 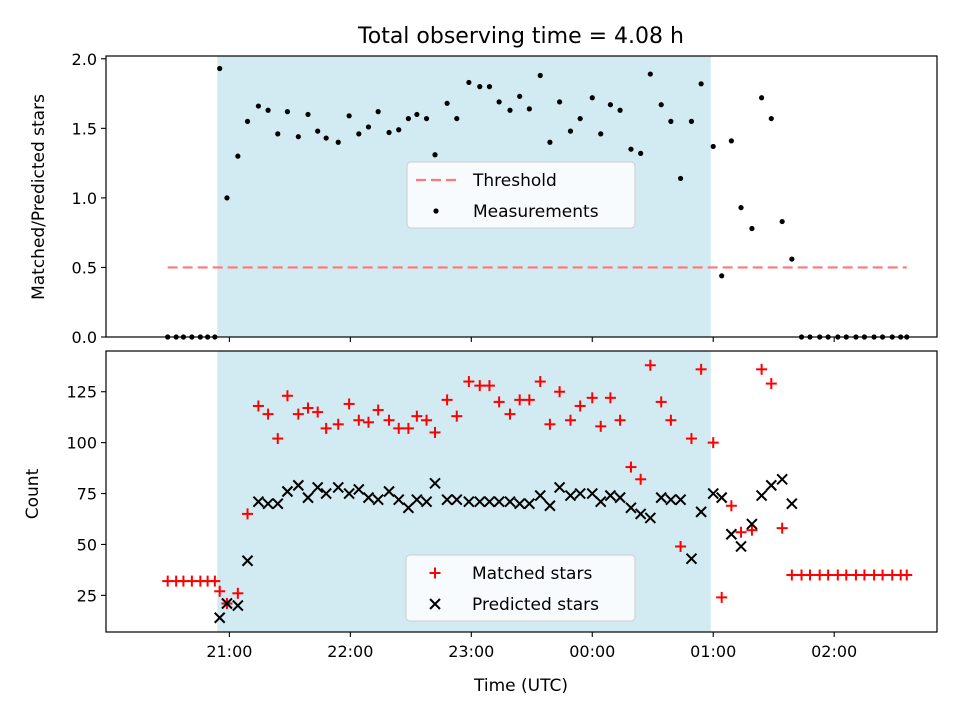 I want to click on legend-label: Matched stars, so click(x=532, y=574).